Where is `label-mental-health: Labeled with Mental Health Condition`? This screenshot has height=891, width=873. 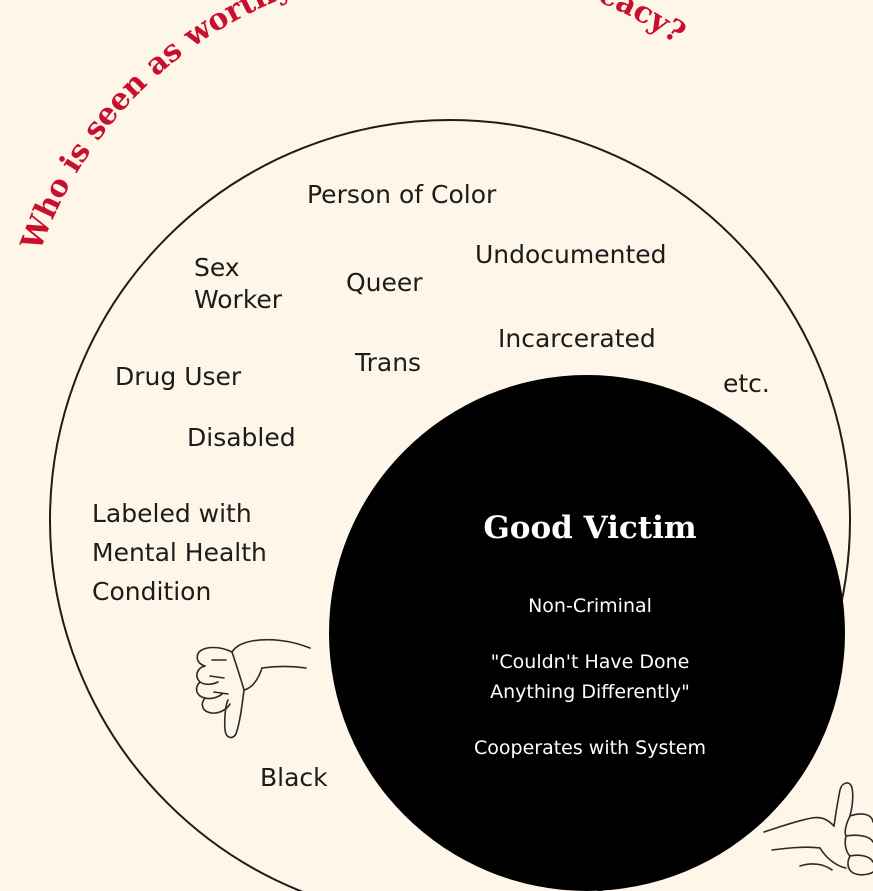
label-mental-health: Labeled with Mental Health Condition is located at coordinates (179, 552).